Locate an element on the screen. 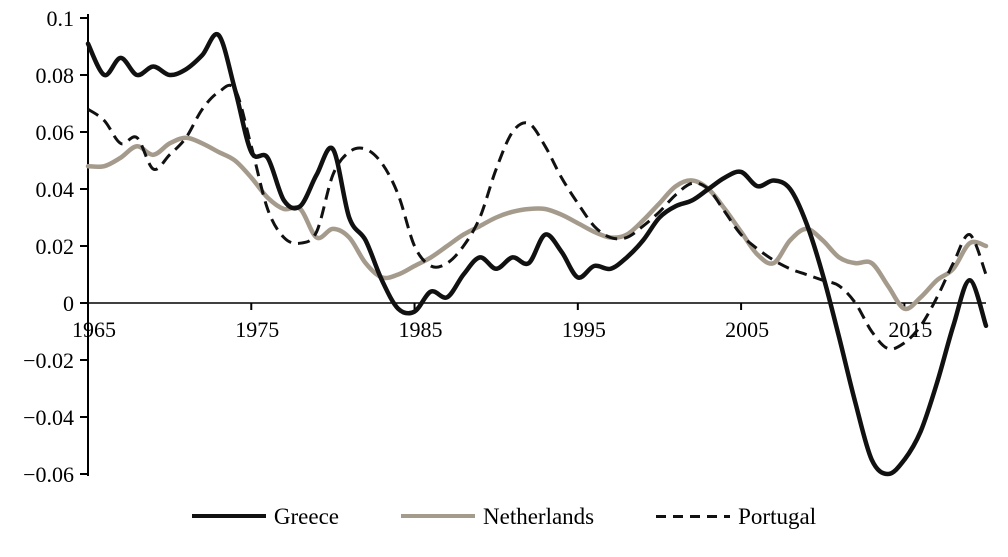 This screenshot has height=557, width=1008. x-tick-label: 1975 is located at coordinates (257, 329).